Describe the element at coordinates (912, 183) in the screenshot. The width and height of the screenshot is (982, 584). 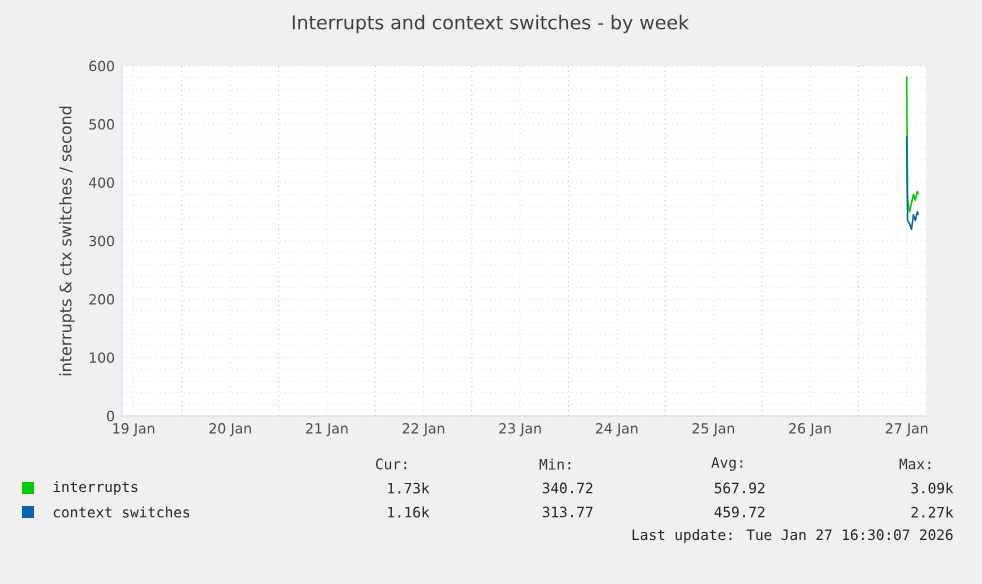
I see `line-series` at that location.